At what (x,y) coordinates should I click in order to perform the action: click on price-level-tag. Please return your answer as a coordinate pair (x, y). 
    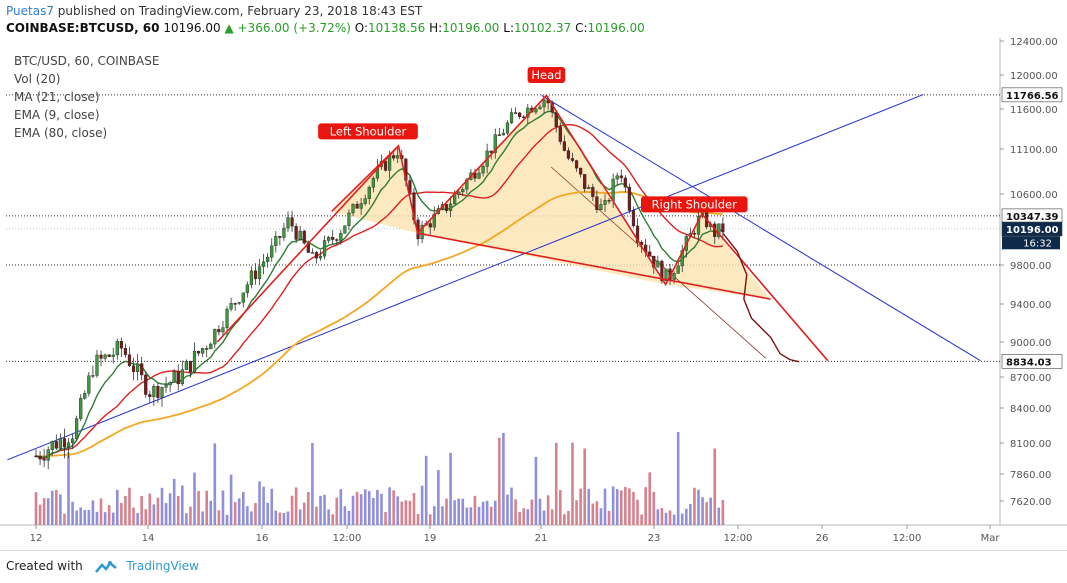
    Looking at the image, I should click on (1032, 95).